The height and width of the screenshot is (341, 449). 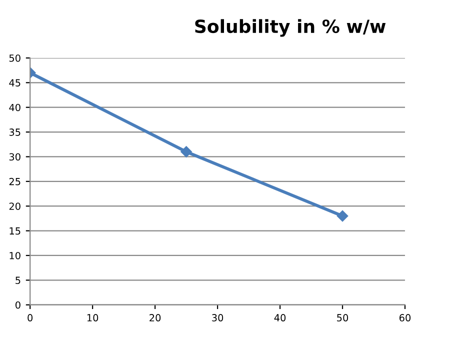 What do you see at coordinates (30, 318) in the screenshot?
I see `x-tick-label: 0` at bounding box center [30, 318].